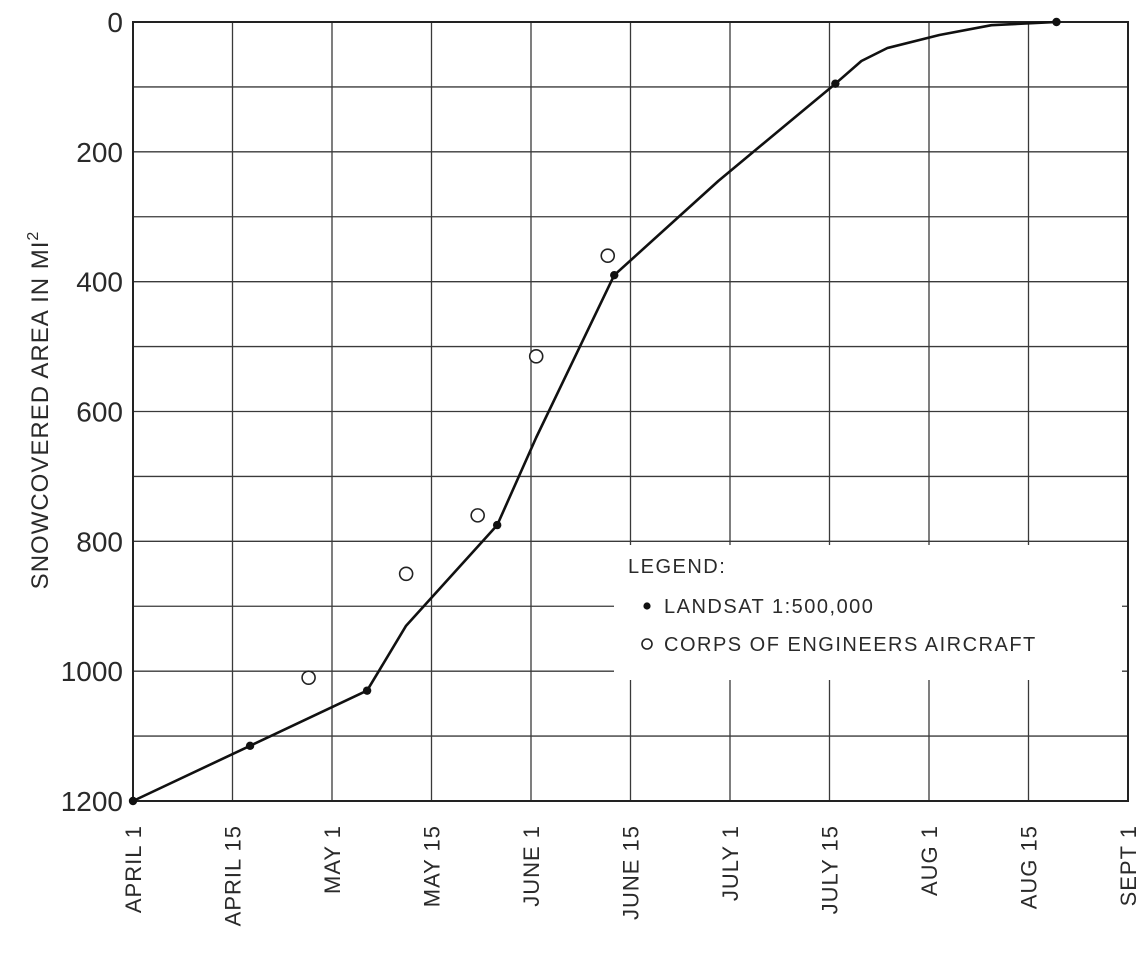 This screenshot has width=1145, height=958. I want to click on x-tick-label: JULY 15, so click(830, 869).